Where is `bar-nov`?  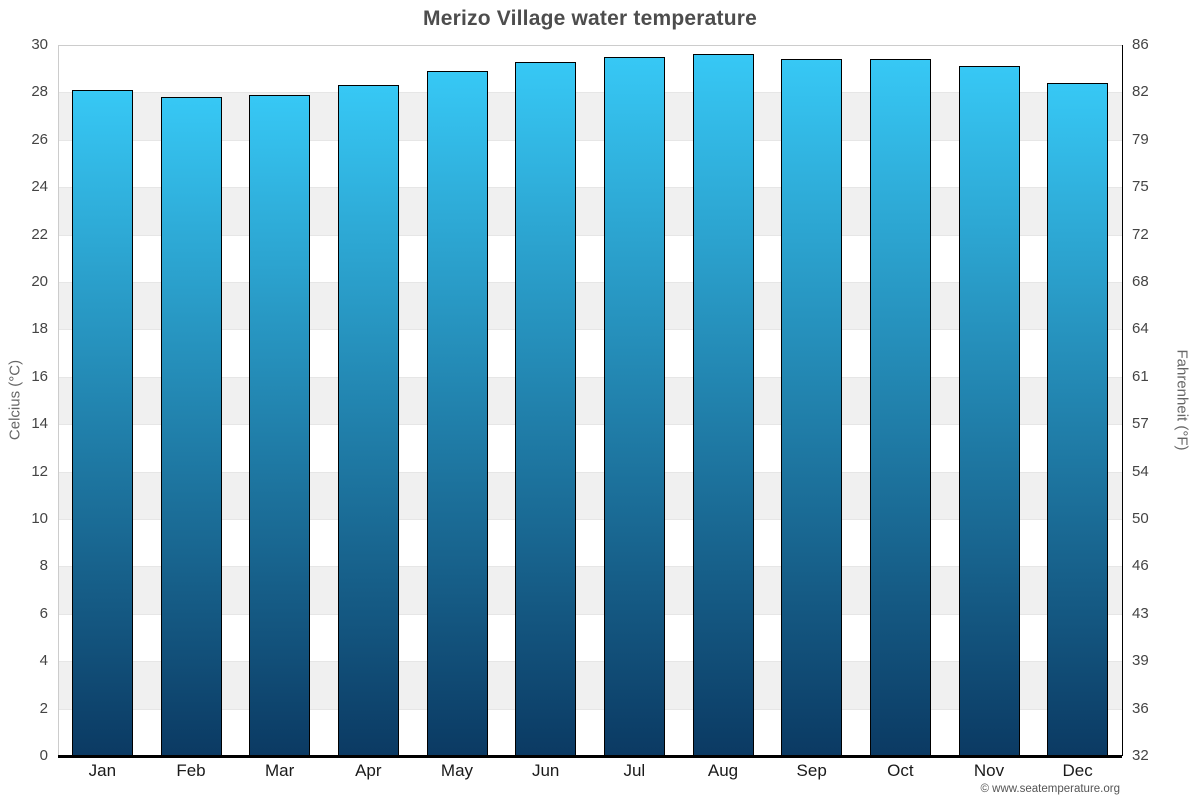 bar-nov is located at coordinates (989, 411).